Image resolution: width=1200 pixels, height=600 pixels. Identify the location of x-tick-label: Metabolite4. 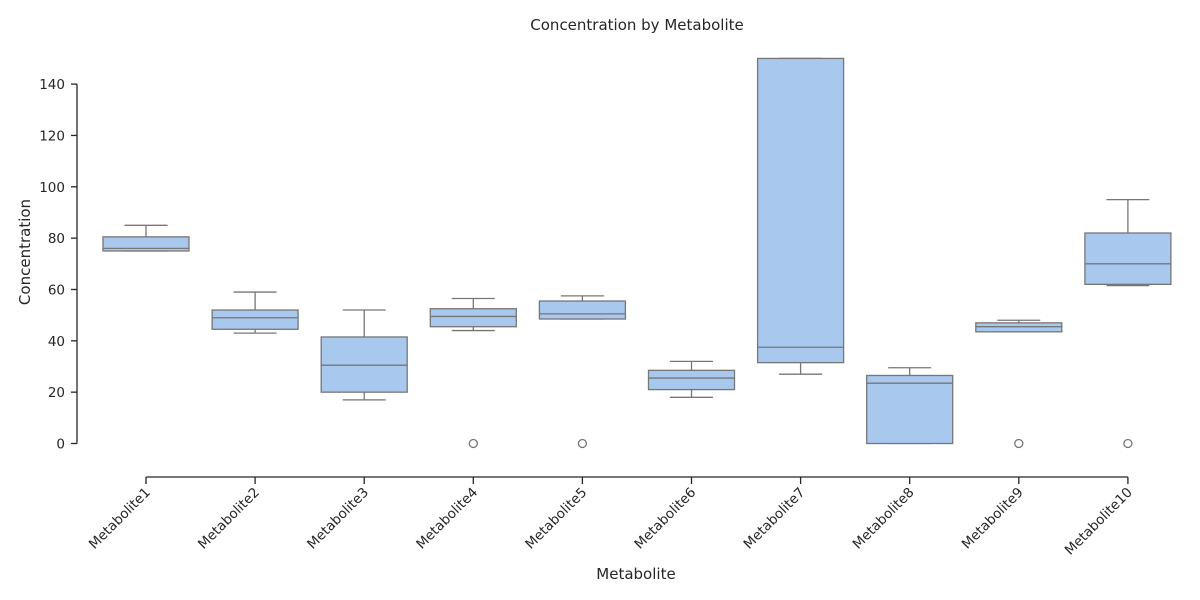
(447, 519).